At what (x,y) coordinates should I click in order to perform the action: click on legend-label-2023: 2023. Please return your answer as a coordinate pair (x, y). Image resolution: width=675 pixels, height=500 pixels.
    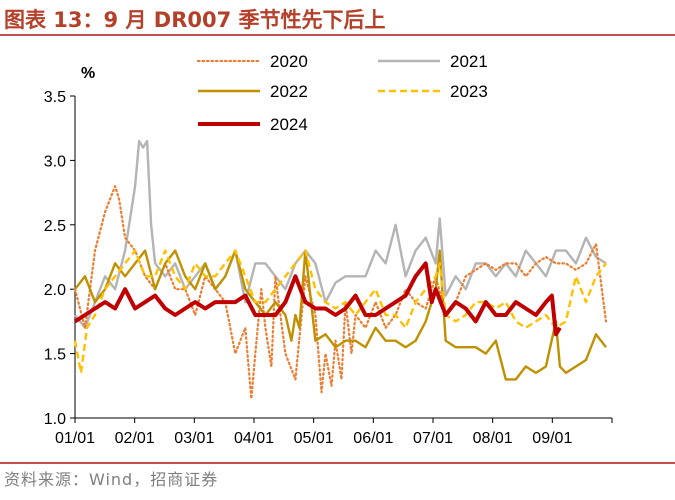
    Looking at the image, I should click on (469, 91).